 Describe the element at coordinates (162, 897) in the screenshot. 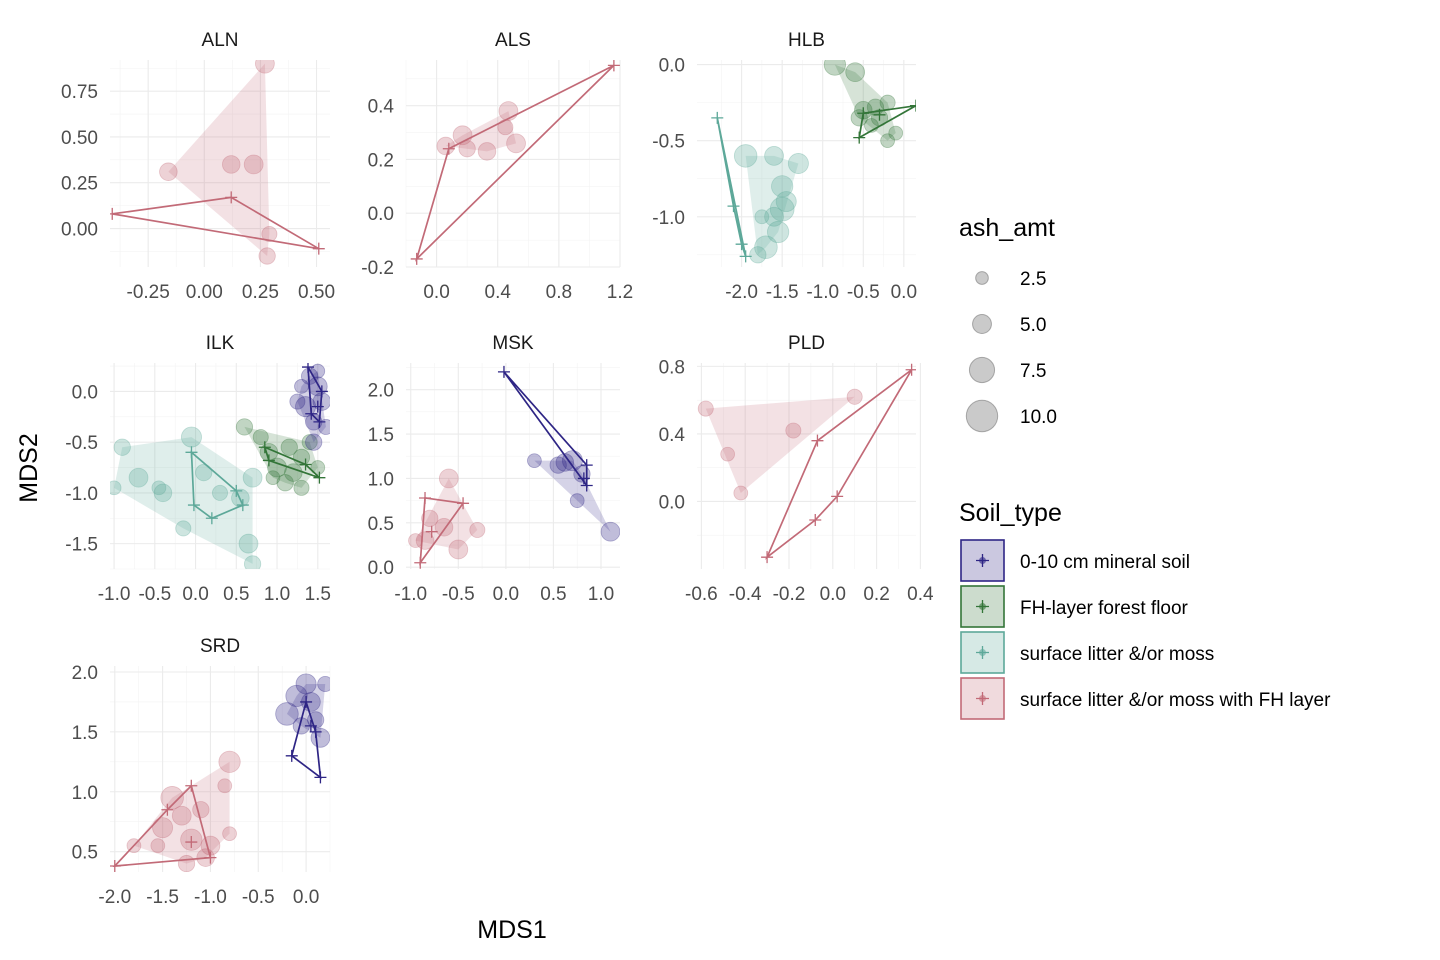

I see `x-tick-label: -1.5` at that location.